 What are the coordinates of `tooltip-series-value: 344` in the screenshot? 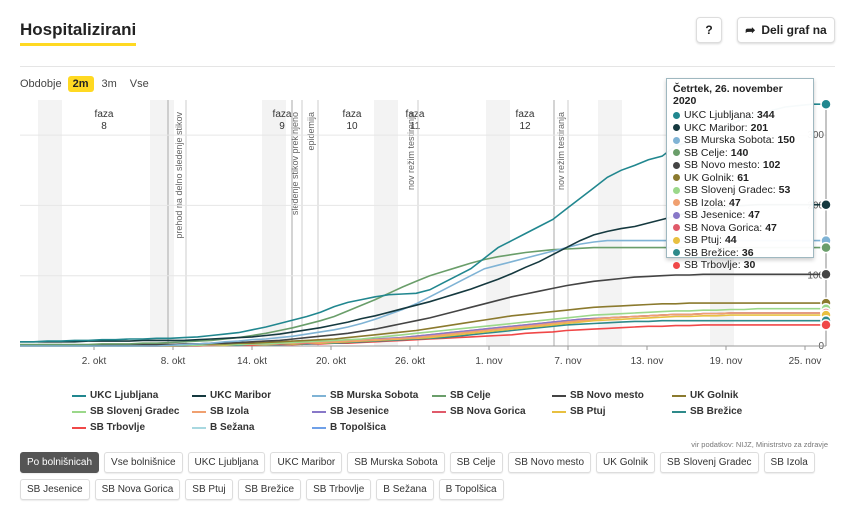 It's located at (766, 115).